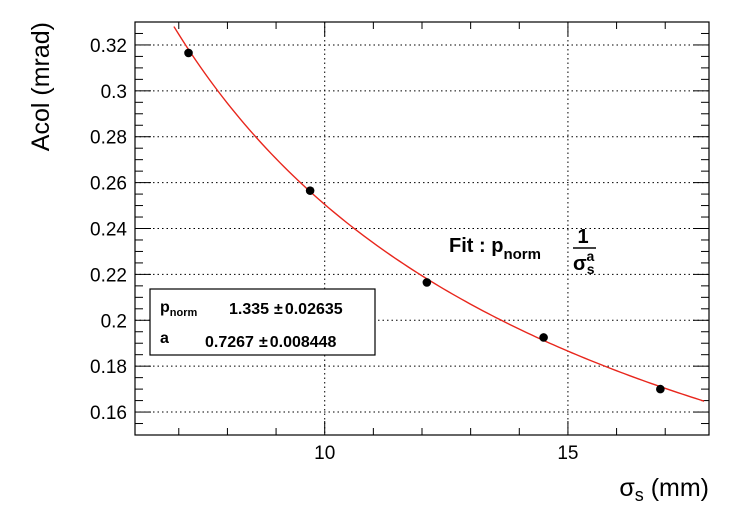 The image size is (747, 508). What do you see at coordinates (108, 138) in the screenshot?
I see `y-tick-label: 0.28` at bounding box center [108, 138].